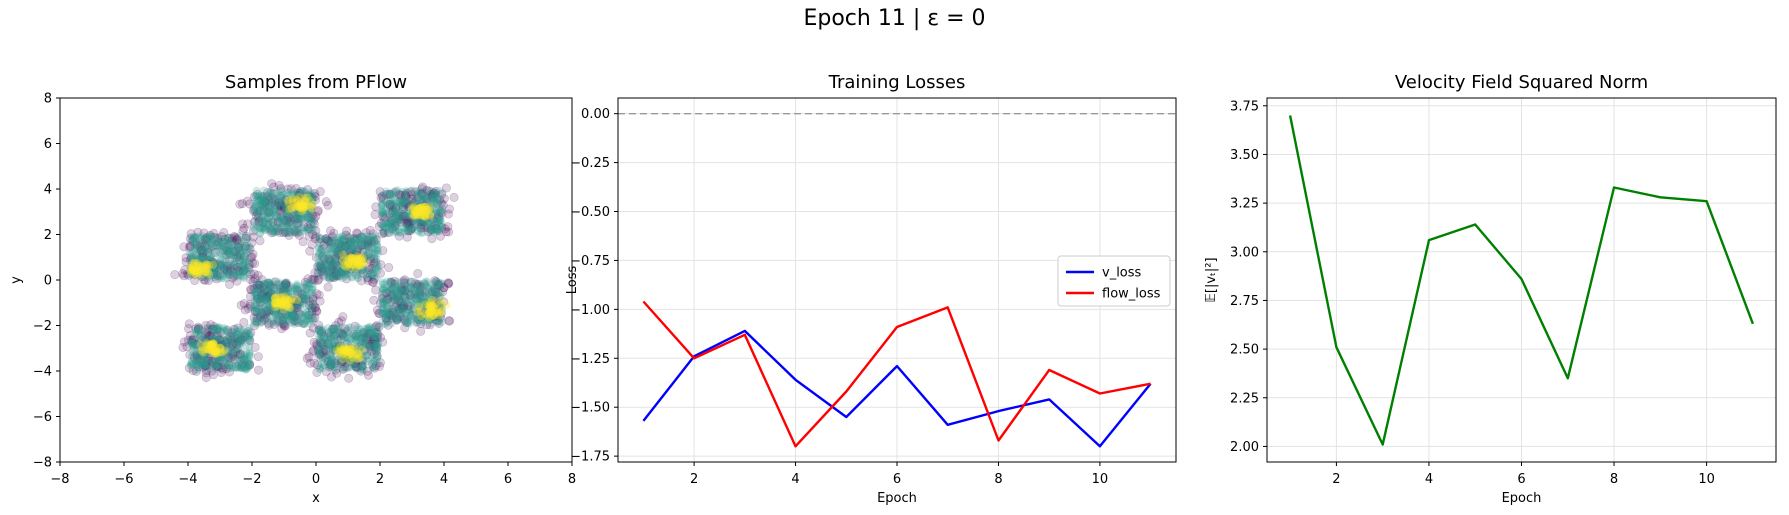  I want to click on x-tick-label: −6, so click(123, 479).